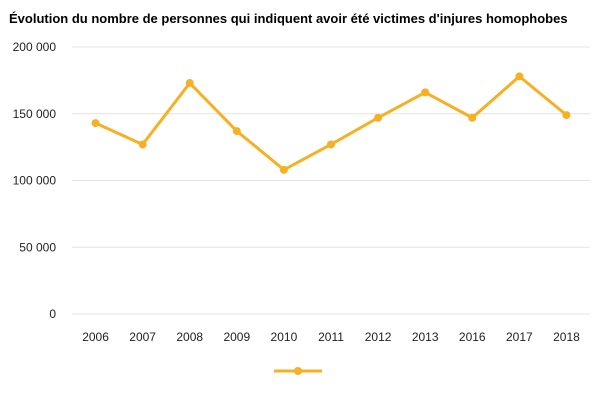 Image resolution: width=600 pixels, height=400 pixels. I want to click on y-tick-label: 100 000, so click(35, 181).